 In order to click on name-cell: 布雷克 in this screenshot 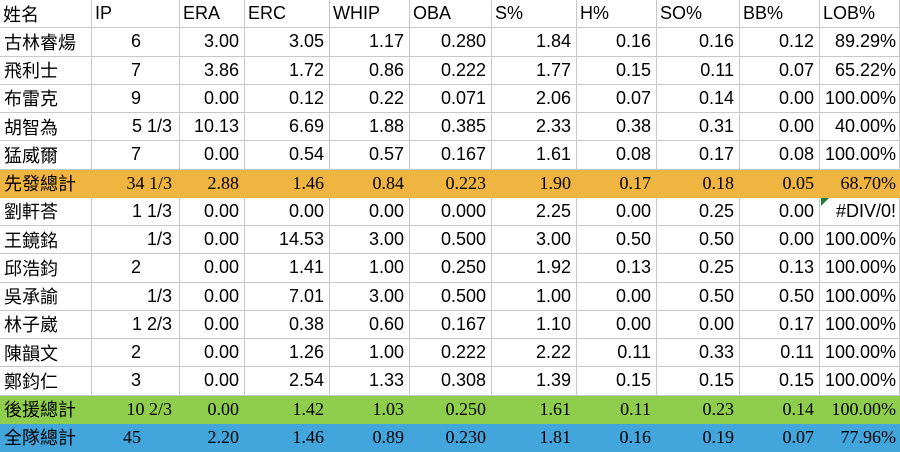, I will do `click(46, 98)`.